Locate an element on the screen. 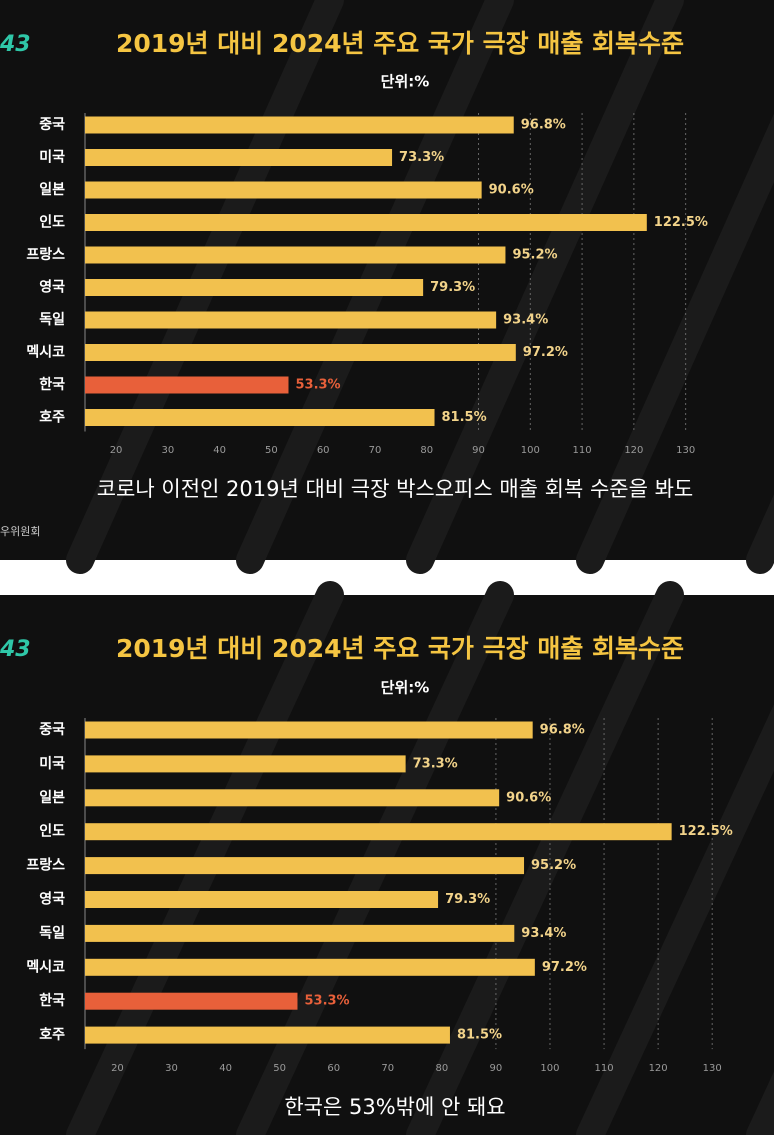 The height and width of the screenshot is (1135, 774). caption: 코로나 이전인 2019년 대비 극장 박스오피스 매출 회복 수준을 봐도 is located at coordinates (395, 489).